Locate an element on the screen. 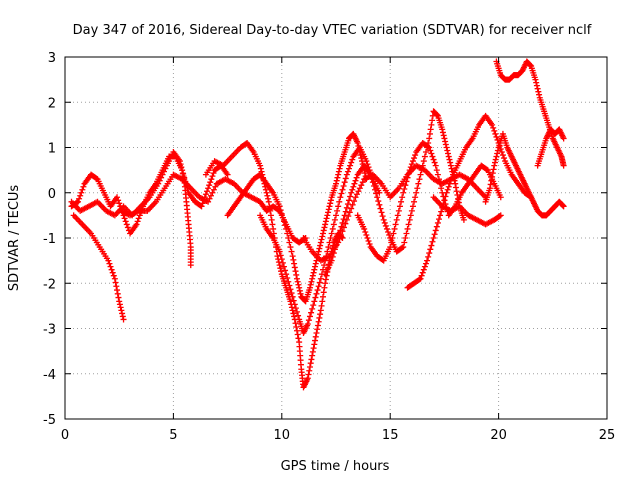  series-s2 is located at coordinates (98, 267).